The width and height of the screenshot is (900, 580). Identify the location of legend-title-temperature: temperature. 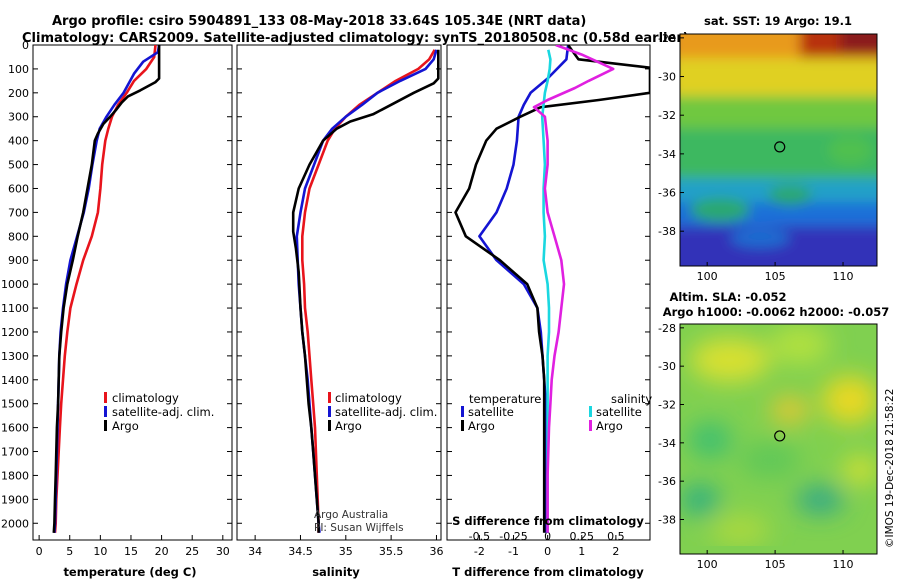
(505, 399).